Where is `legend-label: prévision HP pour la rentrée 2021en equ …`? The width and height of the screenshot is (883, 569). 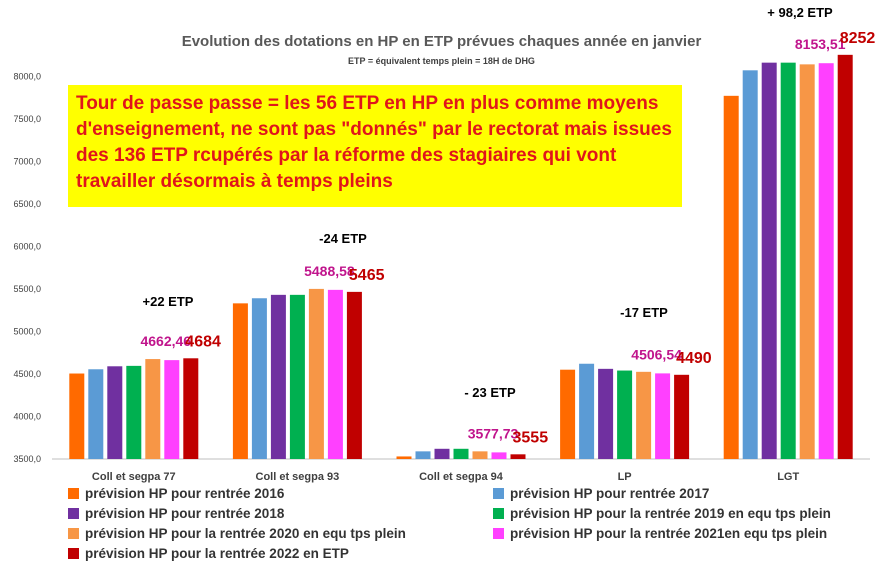
legend-label: prévision HP pour la rentrée 2021en equ … is located at coordinates (669, 533).